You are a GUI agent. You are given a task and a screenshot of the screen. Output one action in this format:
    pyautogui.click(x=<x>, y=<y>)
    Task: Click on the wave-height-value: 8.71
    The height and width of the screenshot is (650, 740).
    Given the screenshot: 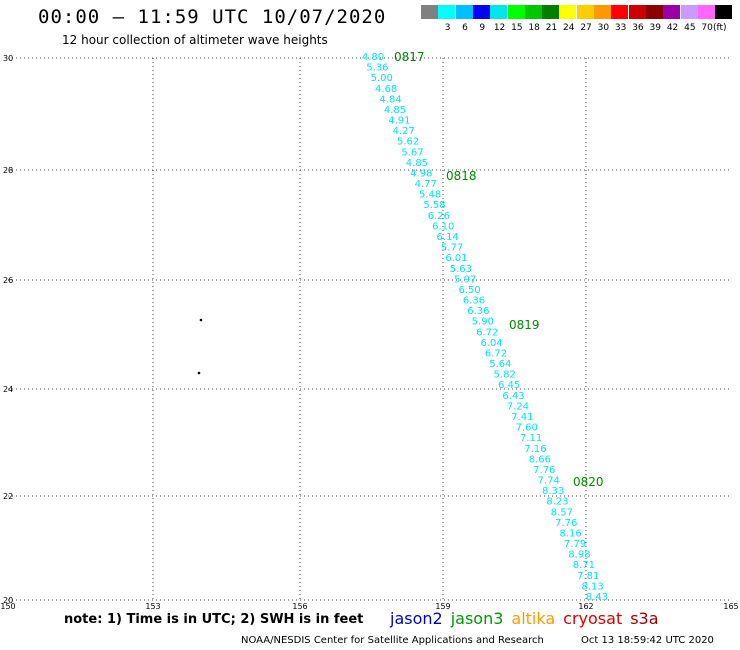 What is the action you would take?
    pyautogui.click(x=584, y=565)
    